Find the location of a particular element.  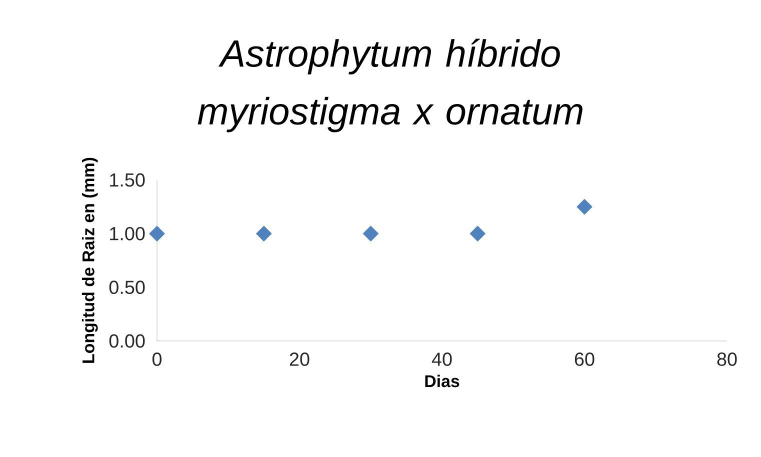

y-tick-label: 1.50 is located at coordinates (127, 180).